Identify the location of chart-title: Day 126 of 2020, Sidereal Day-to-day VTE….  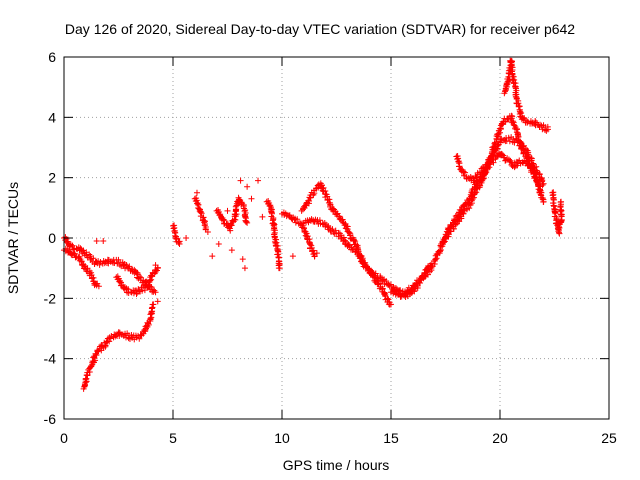
(320, 29).